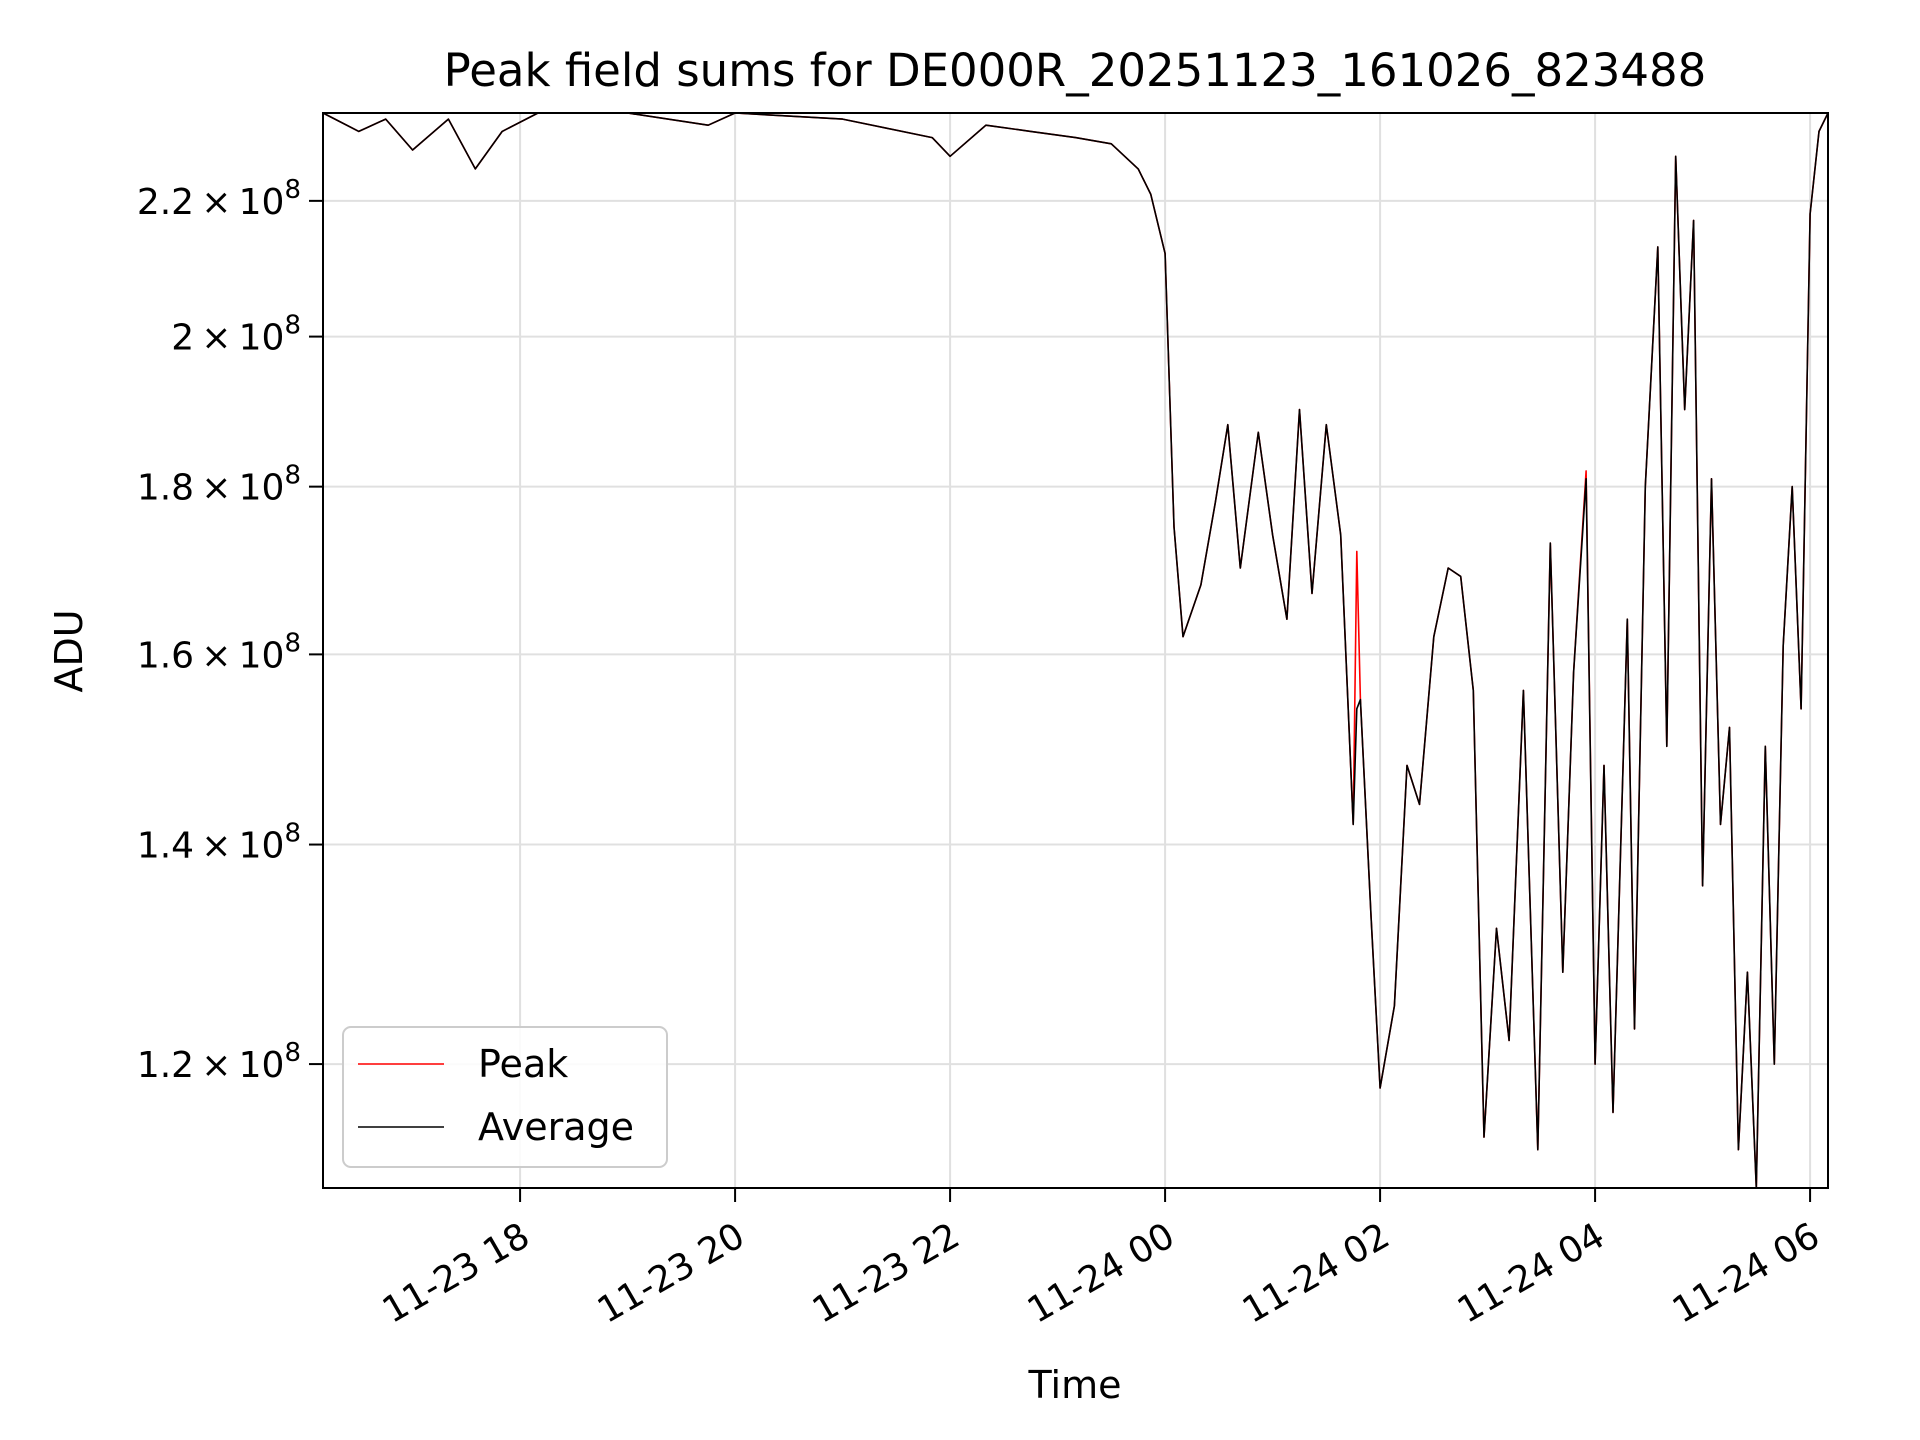 The image size is (1920, 1440). Describe the element at coordinates (69, 650) in the screenshot. I see `y-axis-label: ADU` at that location.